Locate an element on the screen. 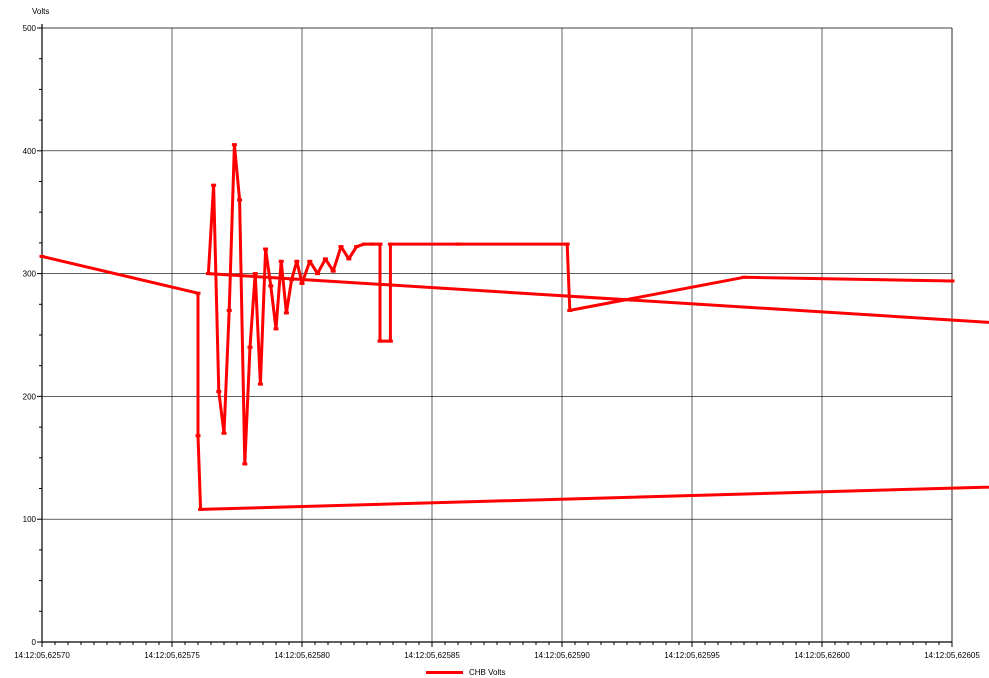  y-tick-label: 200 is located at coordinates (30, 396).